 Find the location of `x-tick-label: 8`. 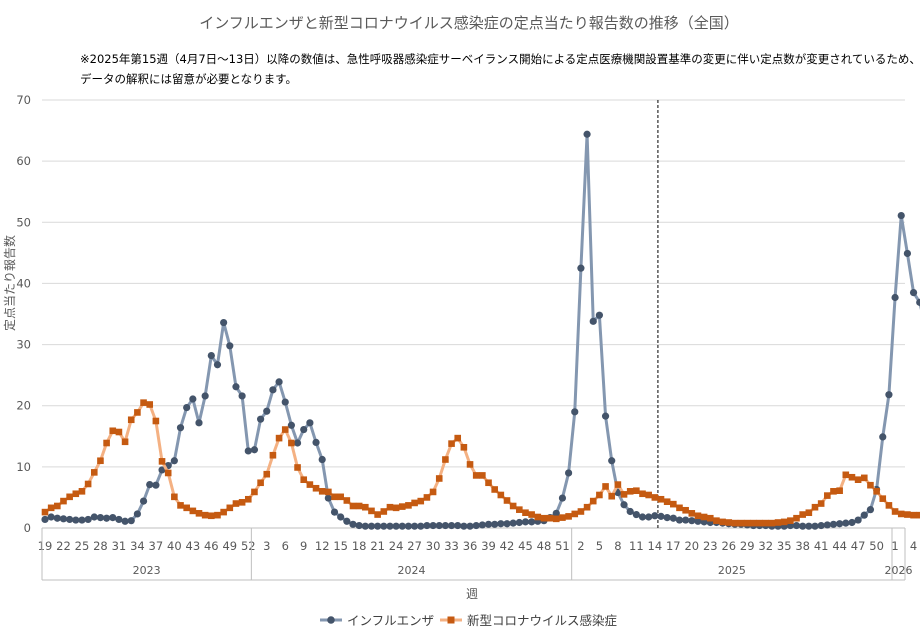

x-tick-label: 8 is located at coordinates (617, 546).